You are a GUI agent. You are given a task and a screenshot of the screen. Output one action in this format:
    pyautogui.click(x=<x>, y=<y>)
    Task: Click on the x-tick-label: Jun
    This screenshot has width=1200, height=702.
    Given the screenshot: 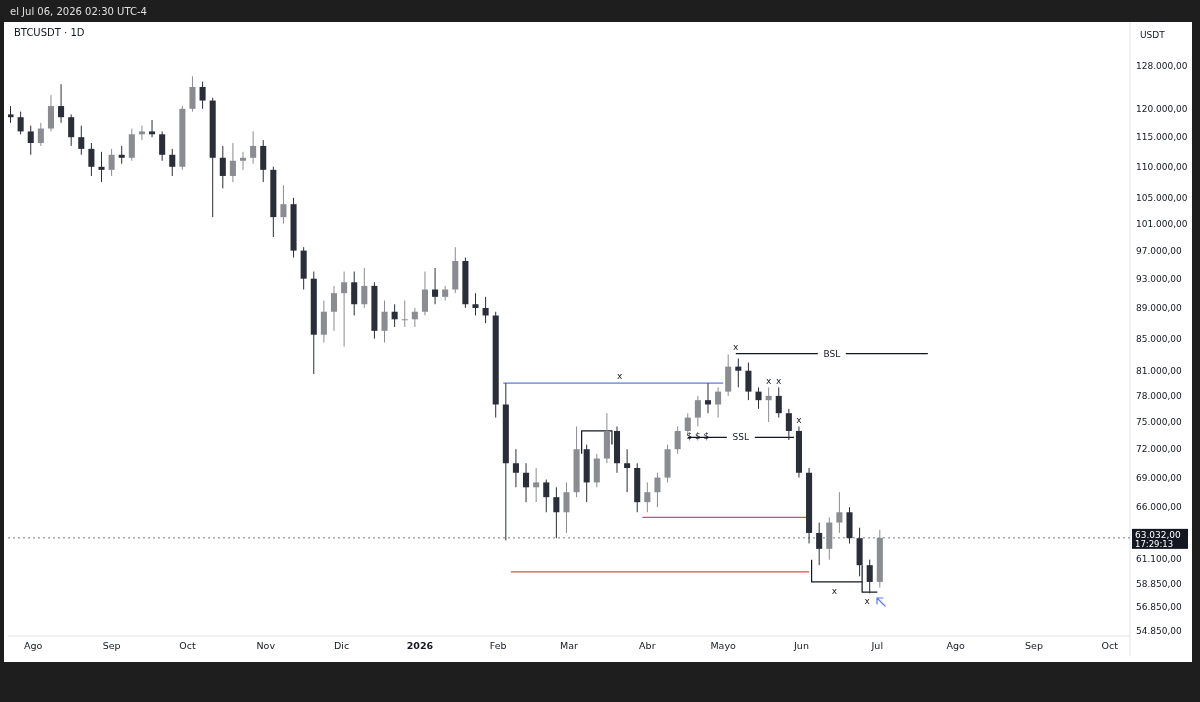 What is the action you would take?
    pyautogui.click(x=801, y=645)
    